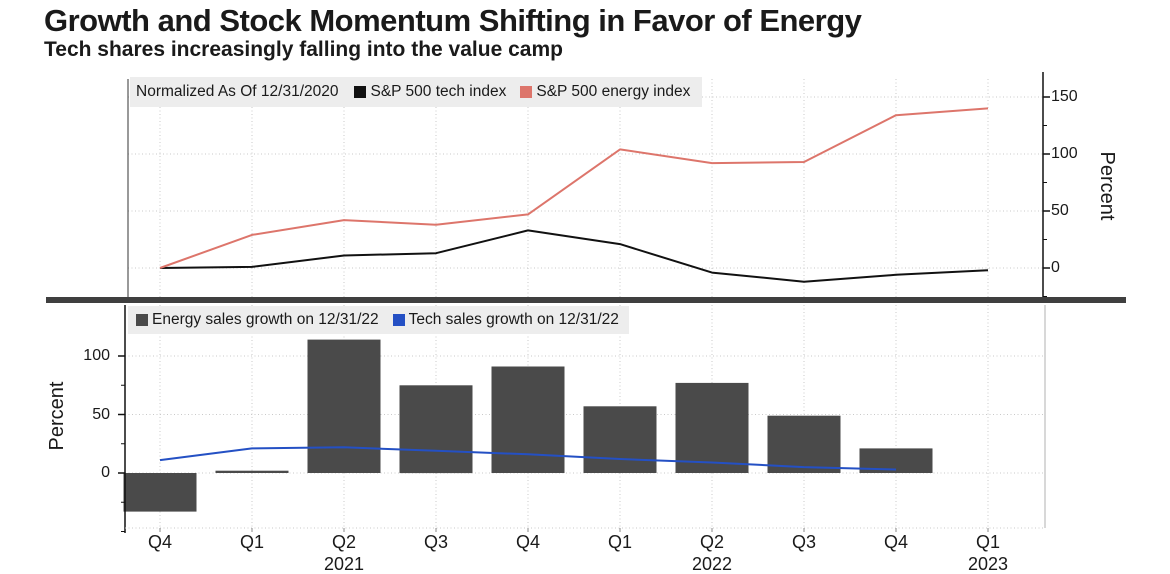 This screenshot has height=574, width=1170. What do you see at coordinates (712, 564) in the screenshot?
I see `year-label: 2022` at bounding box center [712, 564].